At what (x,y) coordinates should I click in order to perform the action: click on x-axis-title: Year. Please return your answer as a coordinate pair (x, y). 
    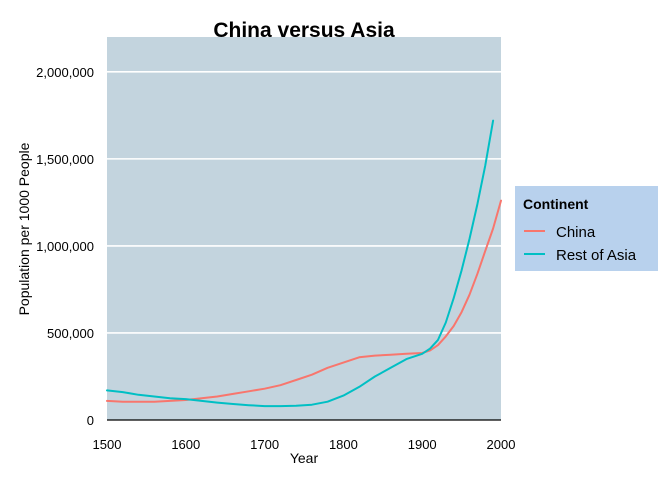
    Looking at the image, I should click on (304, 458).